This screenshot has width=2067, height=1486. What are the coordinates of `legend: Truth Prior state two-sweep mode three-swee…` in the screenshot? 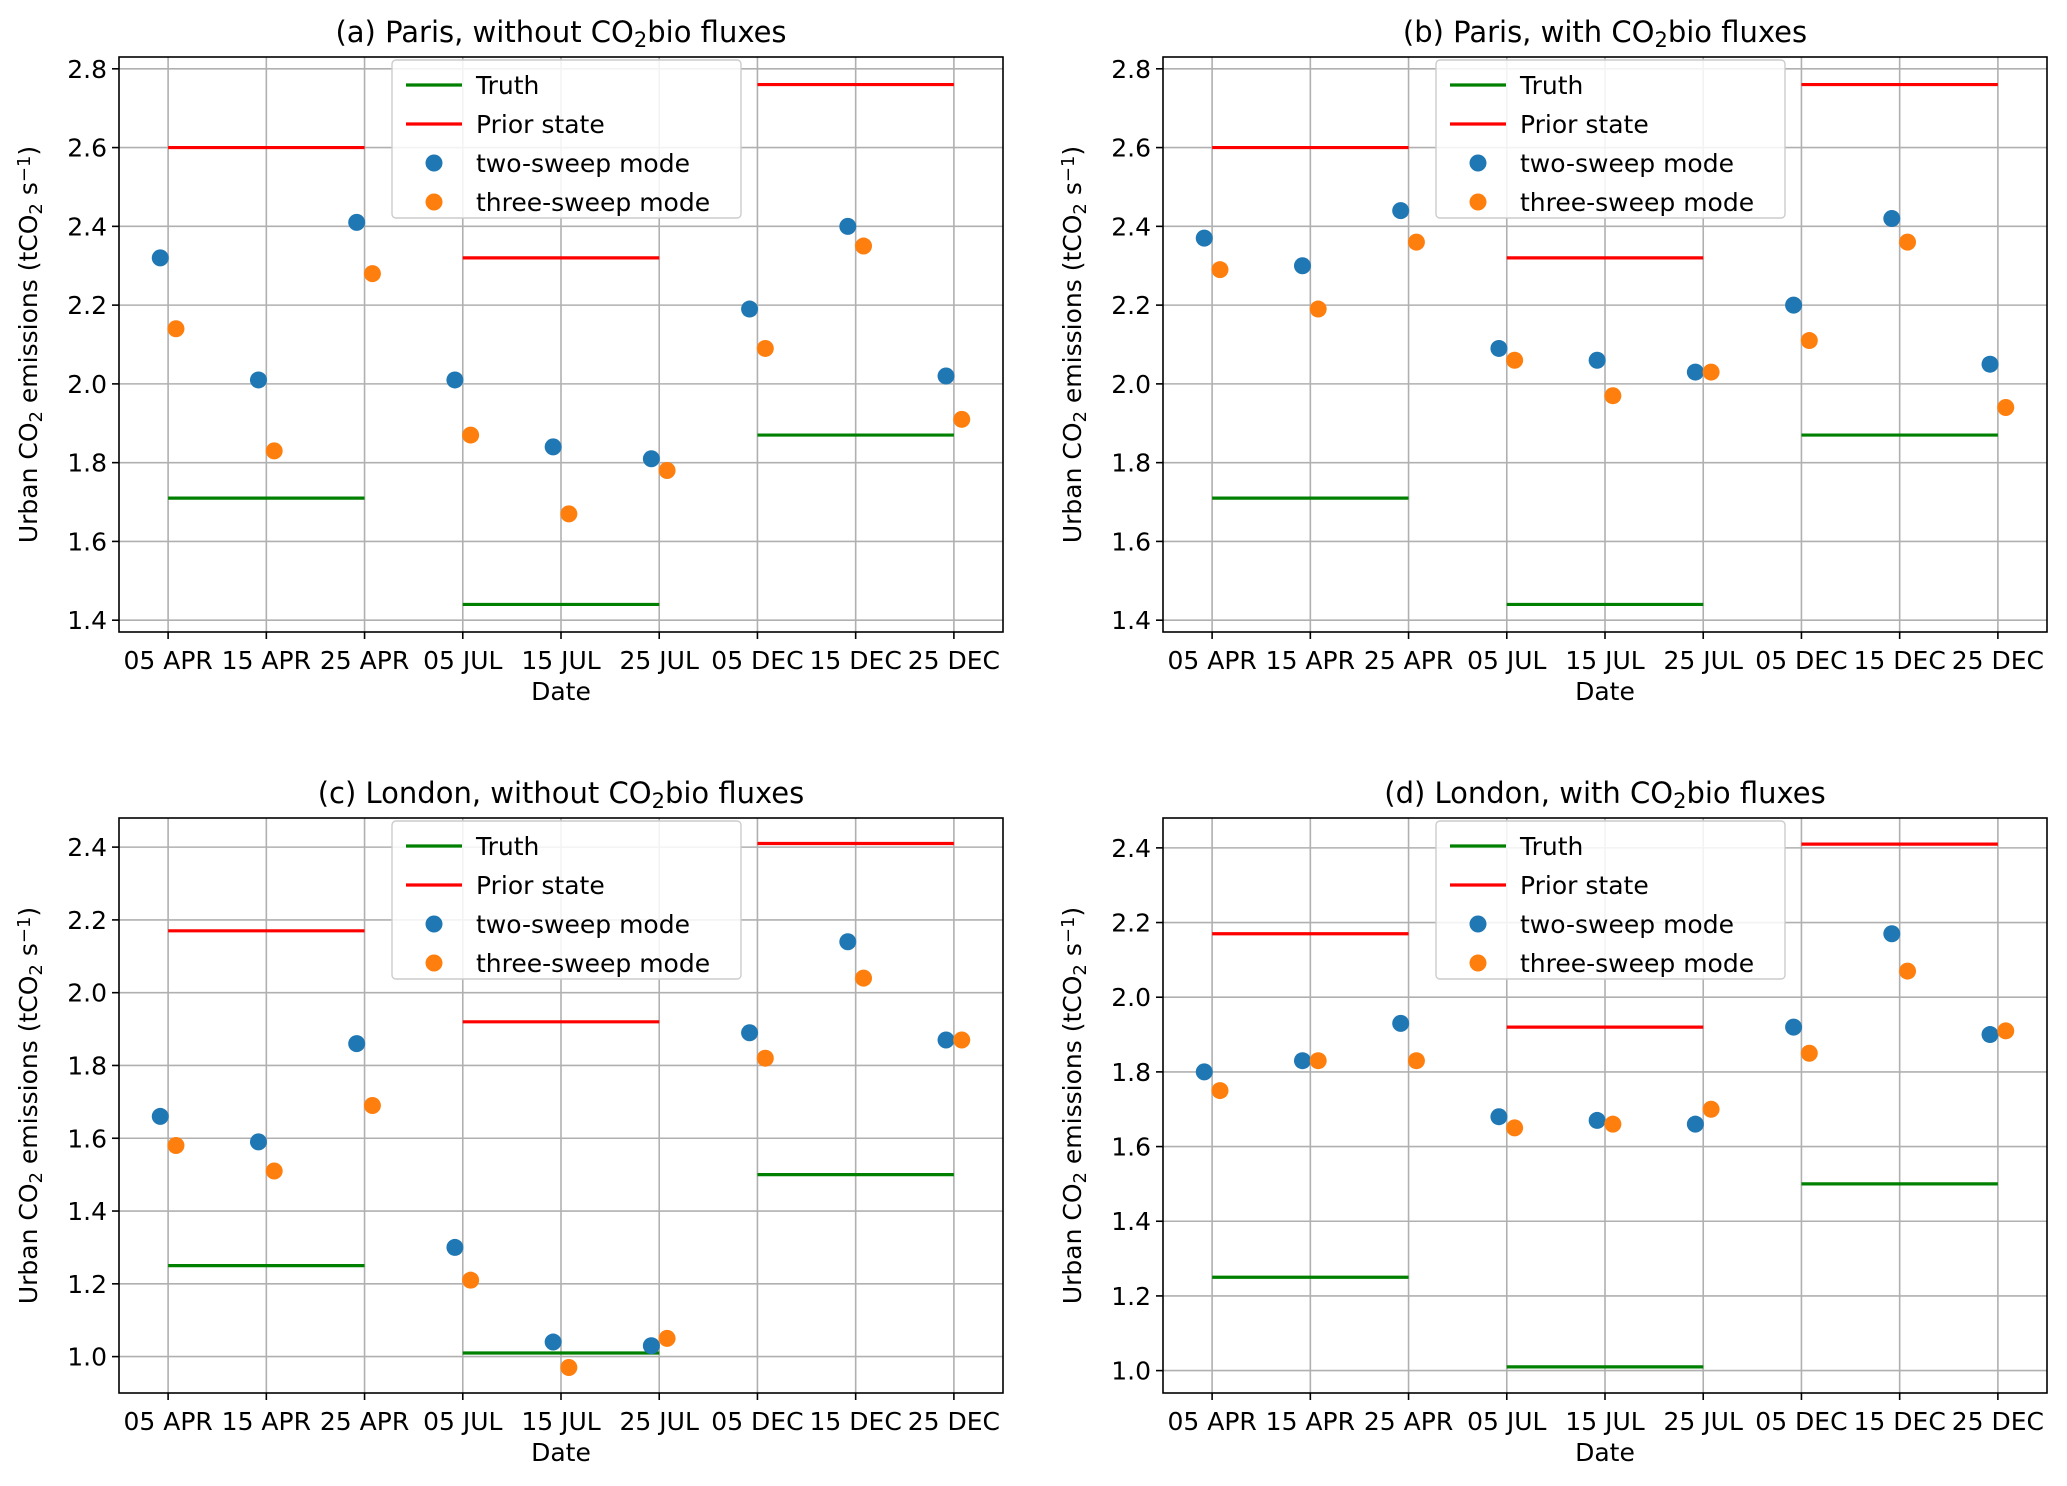 It's located at (566, 139).